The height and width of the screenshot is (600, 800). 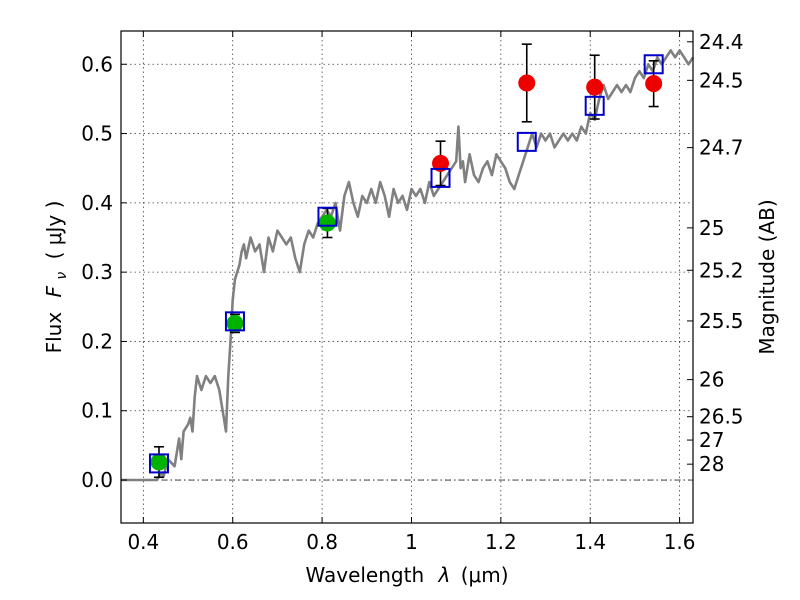 I want to click on y-tick-label: 0.0, so click(x=97, y=480).